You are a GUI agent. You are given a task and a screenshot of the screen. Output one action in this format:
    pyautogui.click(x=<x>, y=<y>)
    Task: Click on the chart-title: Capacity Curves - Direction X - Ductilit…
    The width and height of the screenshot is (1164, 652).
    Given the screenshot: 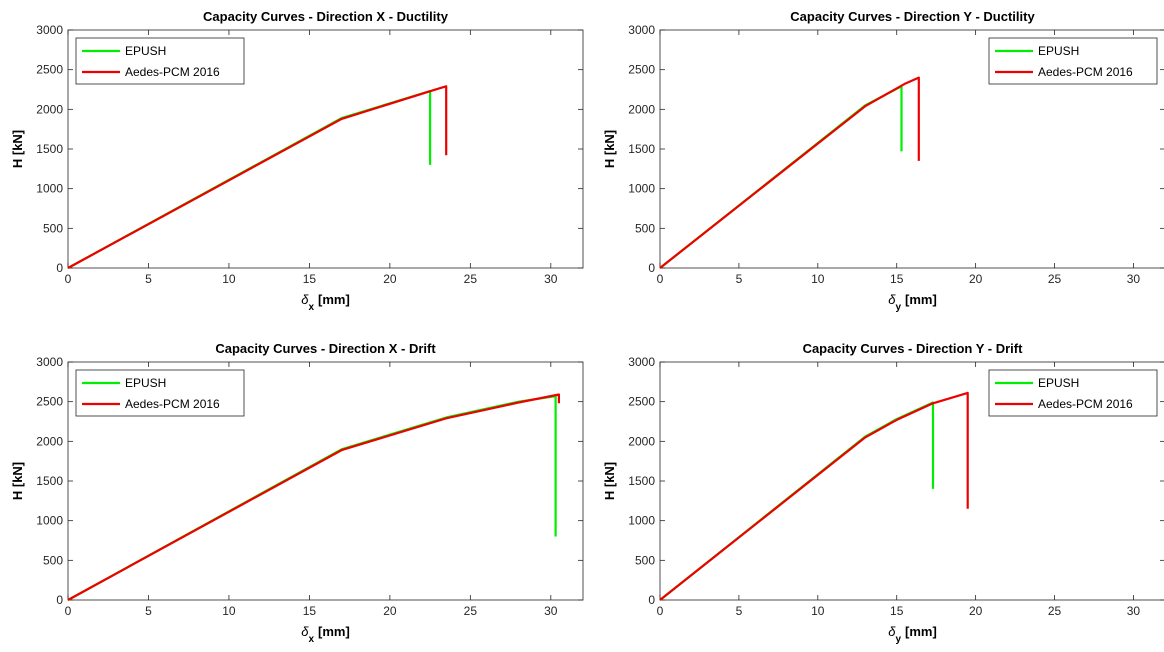 What is the action you would take?
    pyautogui.click(x=326, y=16)
    